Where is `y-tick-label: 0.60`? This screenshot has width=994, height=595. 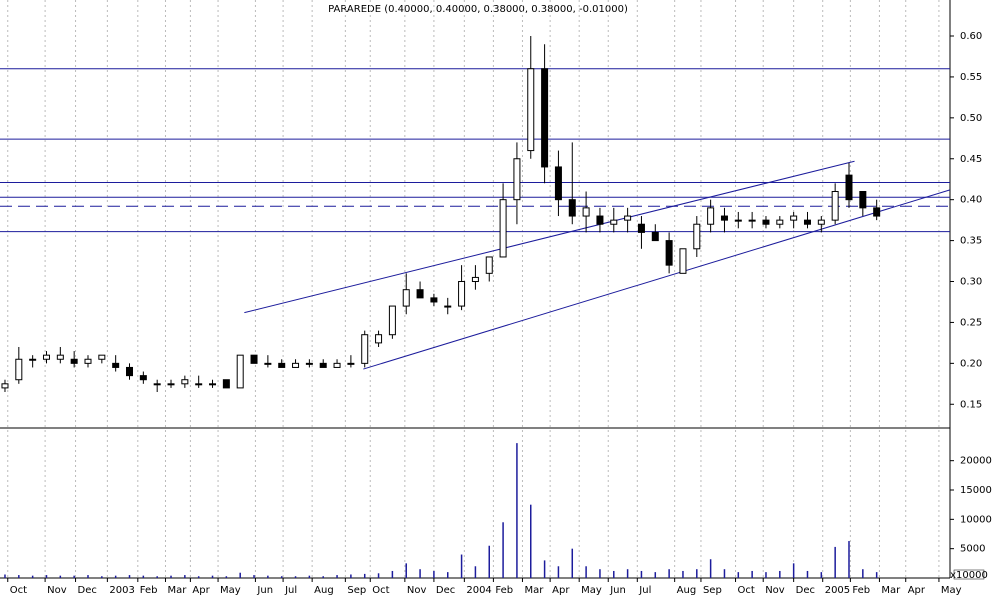 y-tick-label: 0.60 is located at coordinates (971, 36).